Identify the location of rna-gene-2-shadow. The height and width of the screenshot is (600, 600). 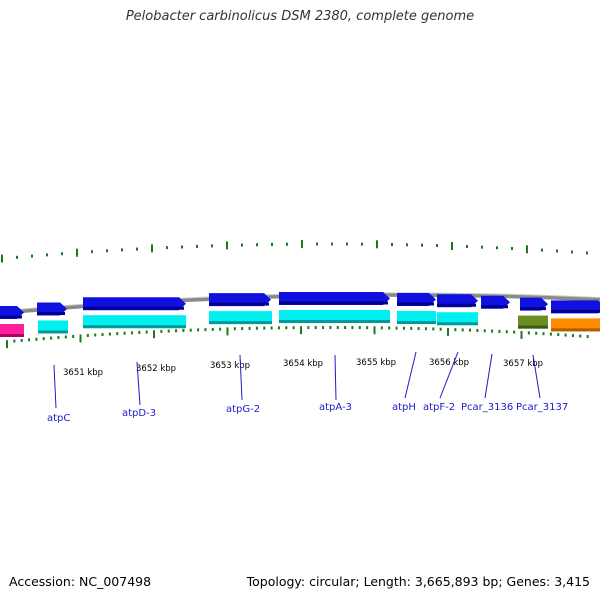
(134, 327).